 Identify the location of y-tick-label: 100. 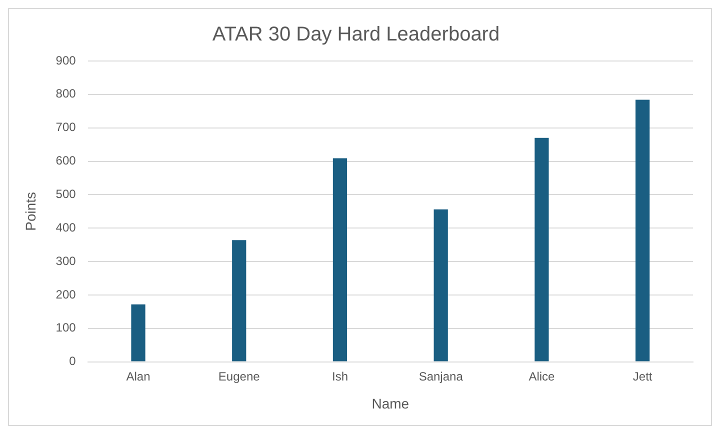
(66, 327).